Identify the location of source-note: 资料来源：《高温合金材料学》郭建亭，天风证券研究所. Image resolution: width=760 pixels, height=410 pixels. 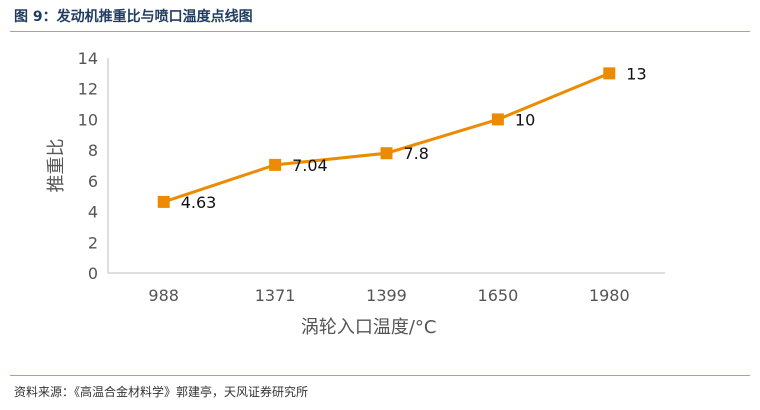
(161, 392).